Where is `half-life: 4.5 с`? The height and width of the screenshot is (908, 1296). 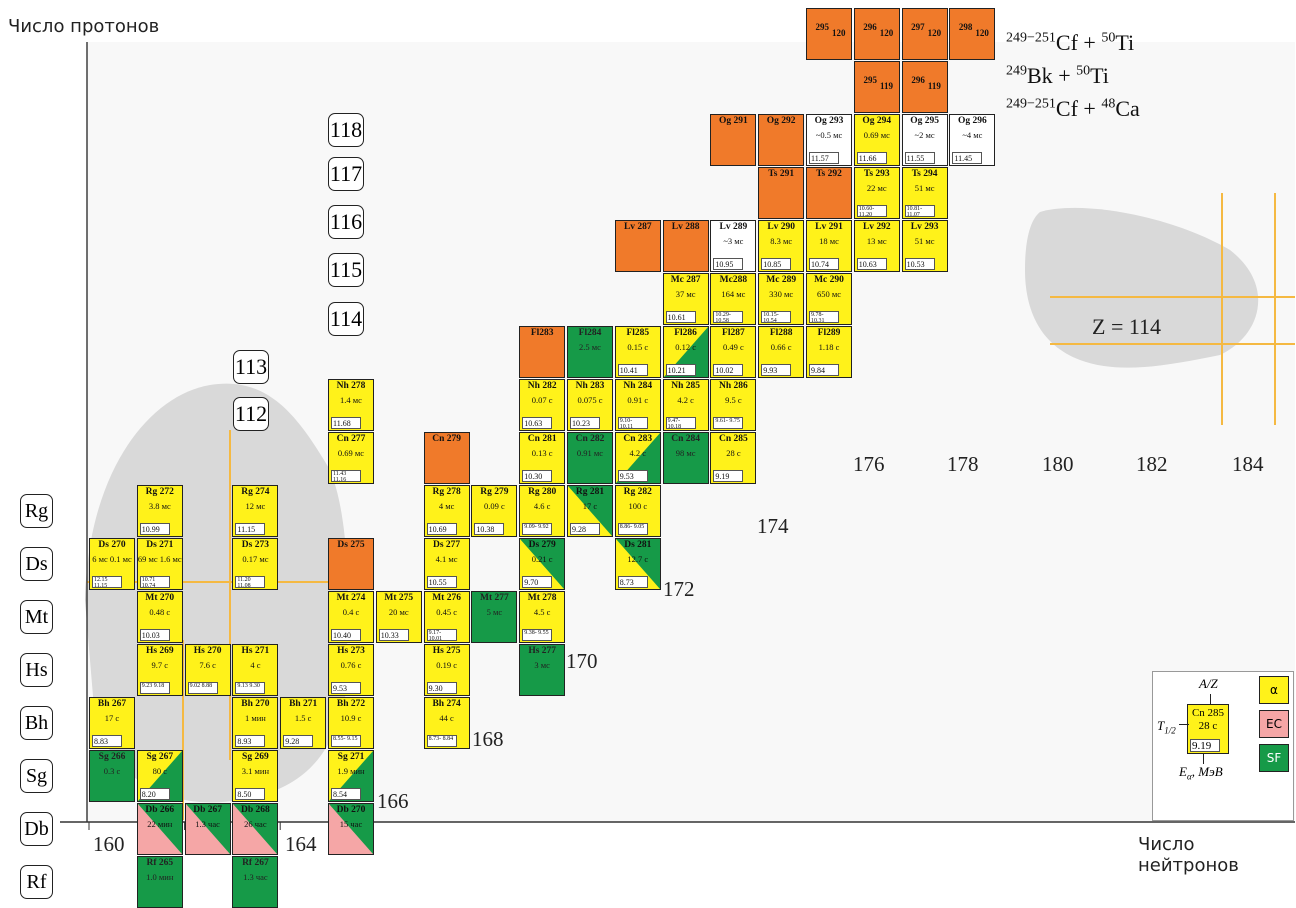
half-life: 4.5 с is located at coordinates (542, 612).